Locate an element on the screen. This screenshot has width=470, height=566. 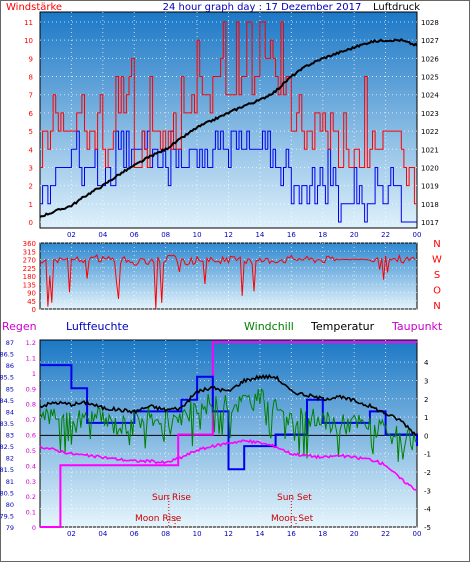
wind-tick-label: 0 is located at coordinates (31, 223).